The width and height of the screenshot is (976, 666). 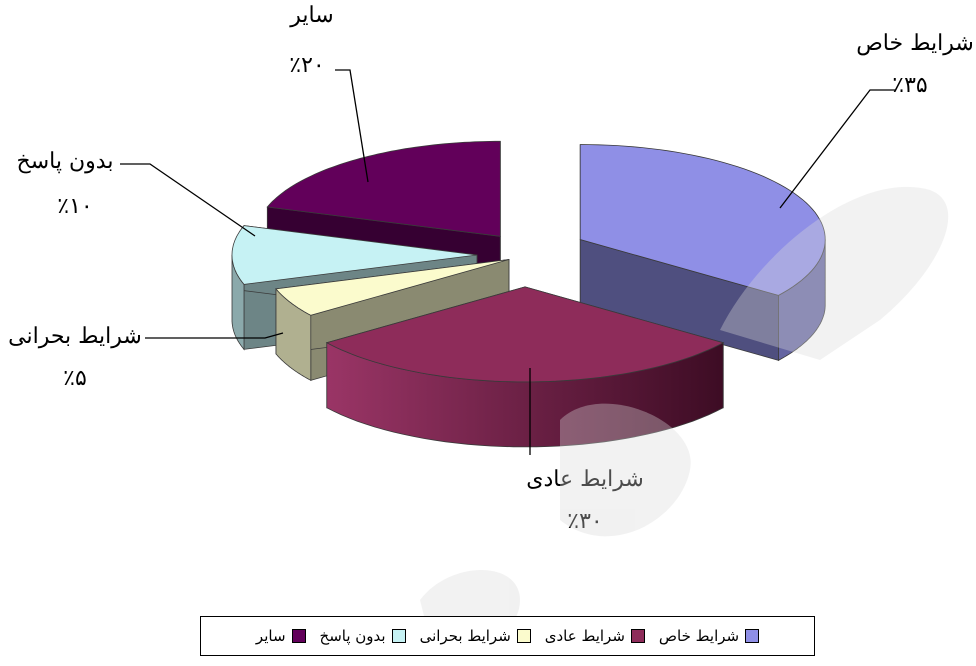 What do you see at coordinates (65, 161) in the screenshot?
I see `slice-label-no-answer: بدون پاسخ` at bounding box center [65, 161].